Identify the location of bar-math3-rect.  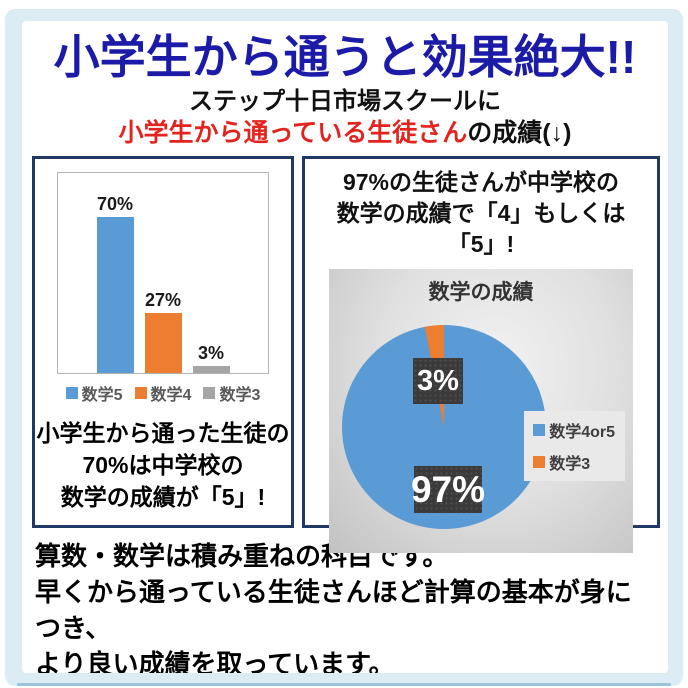
(211, 369).